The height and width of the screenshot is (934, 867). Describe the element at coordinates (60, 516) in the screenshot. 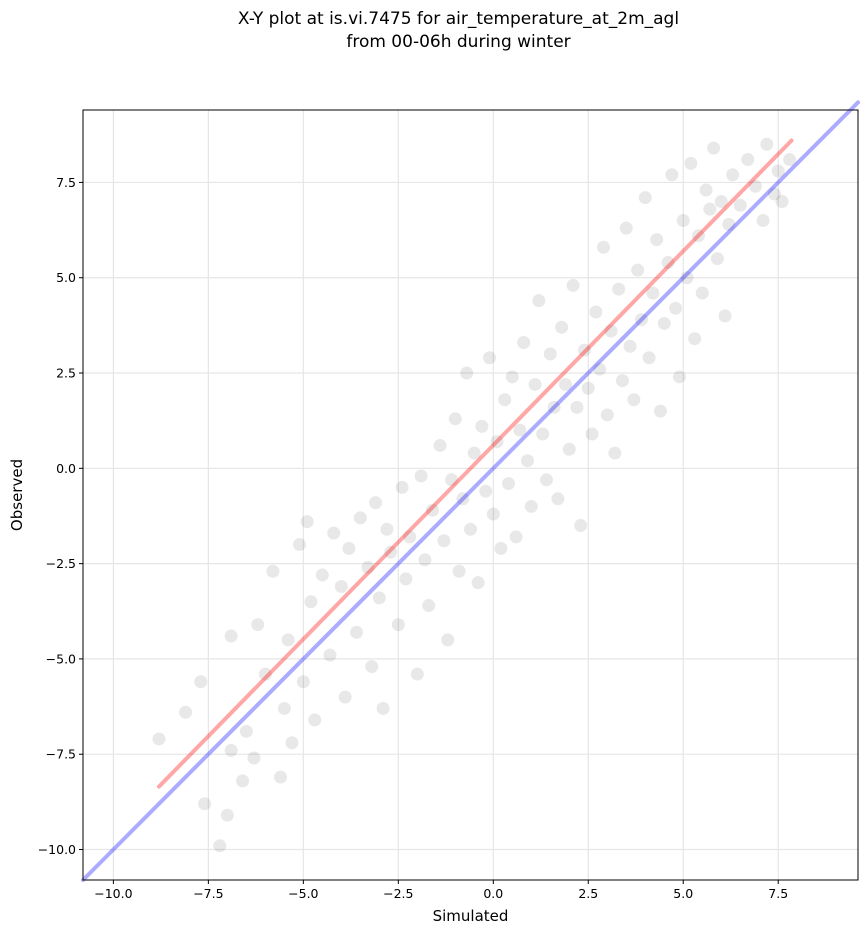

I see `y-axis-ticks: −10.0 −7.5 −5.0 −2.5 0.0 2.5 5.0 7.5` at that location.